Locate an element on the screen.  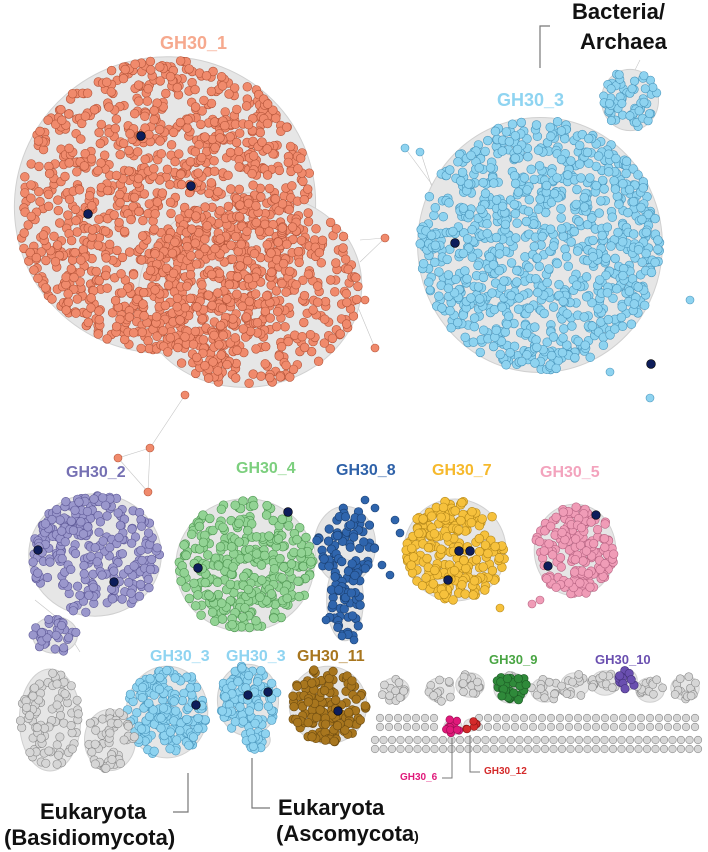
label-gh30-2: GH30_2 is located at coordinates (96, 472).